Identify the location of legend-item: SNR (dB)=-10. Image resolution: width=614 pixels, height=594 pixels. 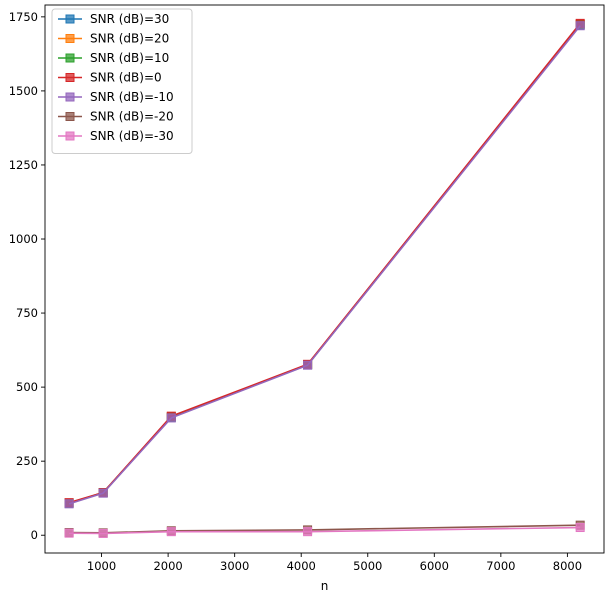
(116, 97).